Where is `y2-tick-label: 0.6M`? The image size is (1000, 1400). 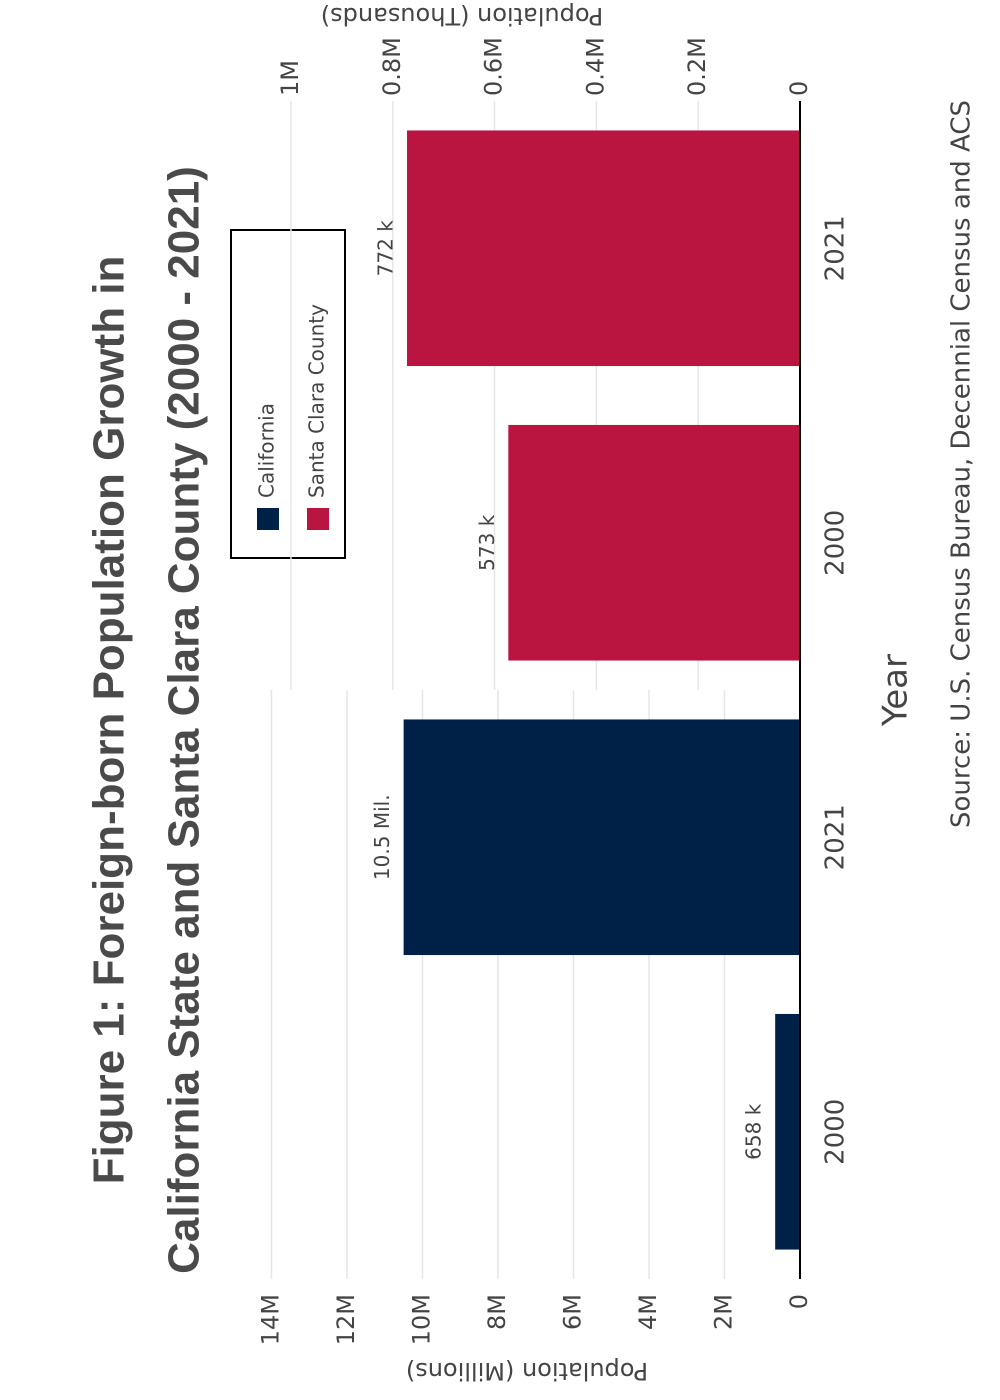
y2-tick-label: 0.6M is located at coordinates (494, 66).